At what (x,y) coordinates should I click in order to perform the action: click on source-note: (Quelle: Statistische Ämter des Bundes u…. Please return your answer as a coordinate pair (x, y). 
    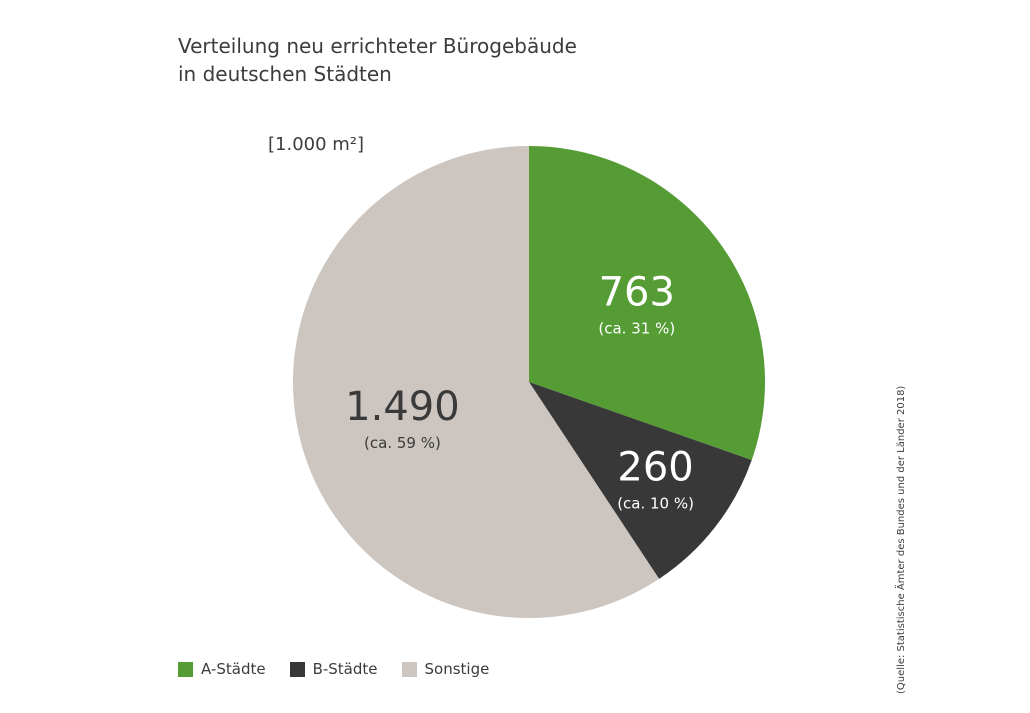
    Looking at the image, I should click on (903, 540).